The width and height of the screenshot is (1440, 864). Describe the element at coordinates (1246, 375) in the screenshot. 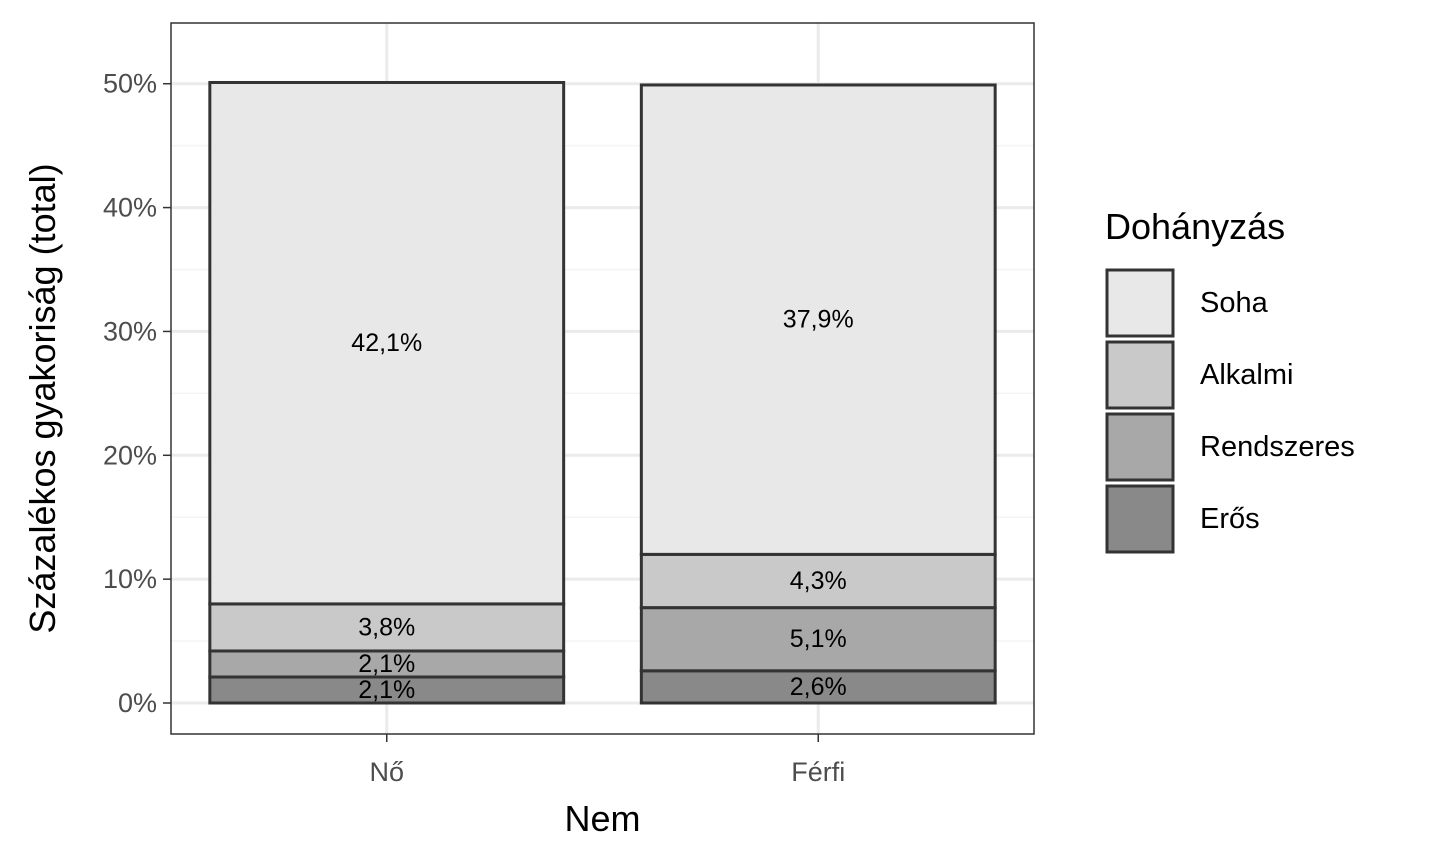

I see `legend-label: Alkalmi` at that location.